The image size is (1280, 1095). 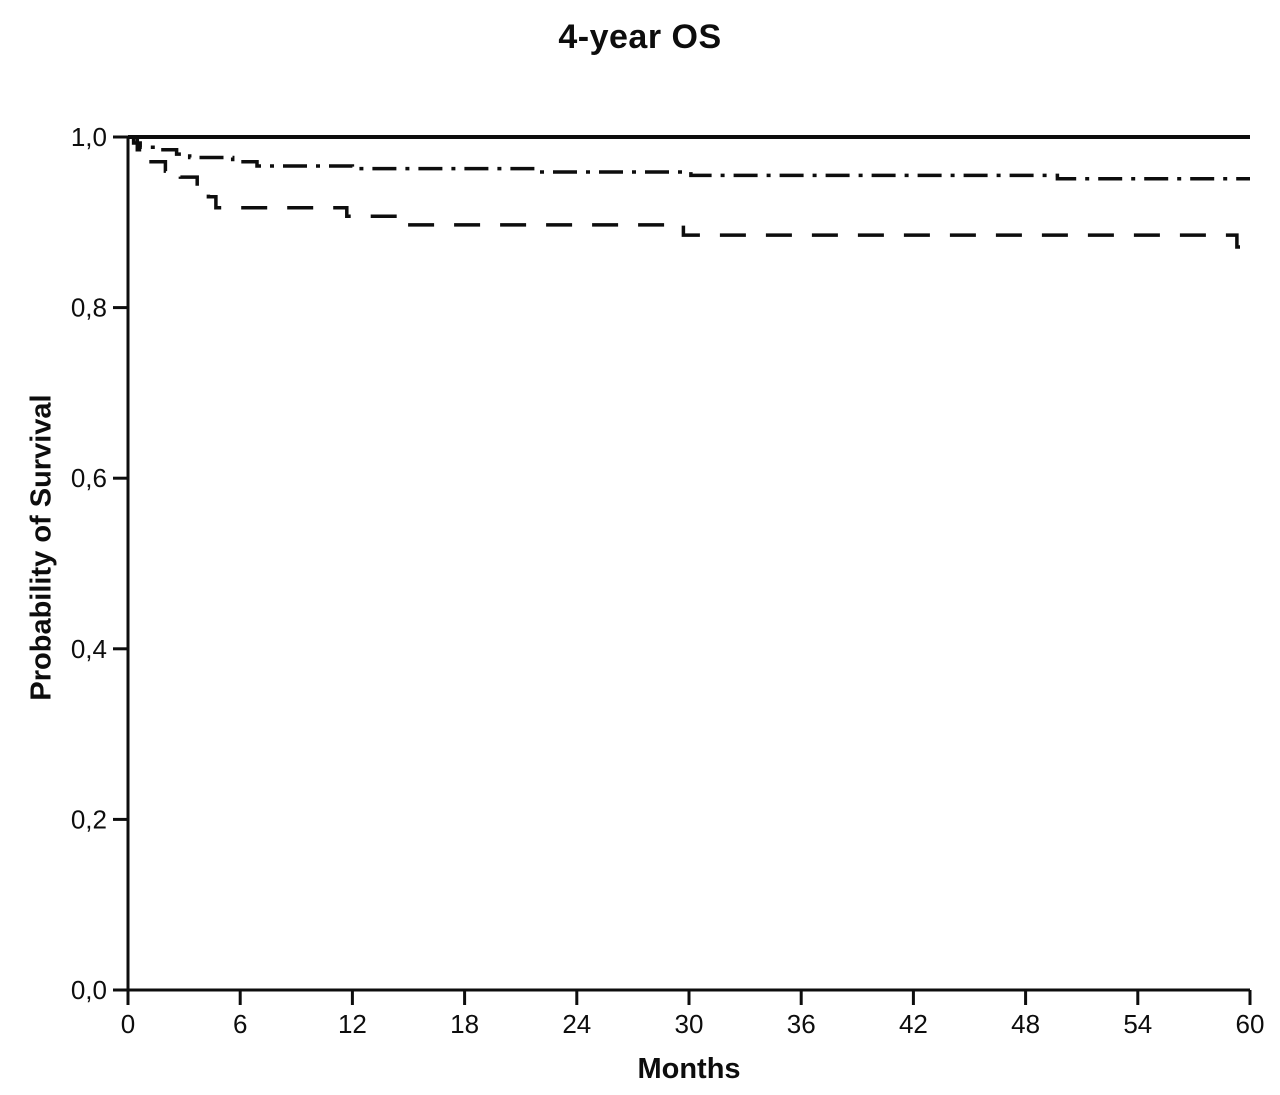 I want to click on x-tick-label: 60, so click(x=1250, y=1024).